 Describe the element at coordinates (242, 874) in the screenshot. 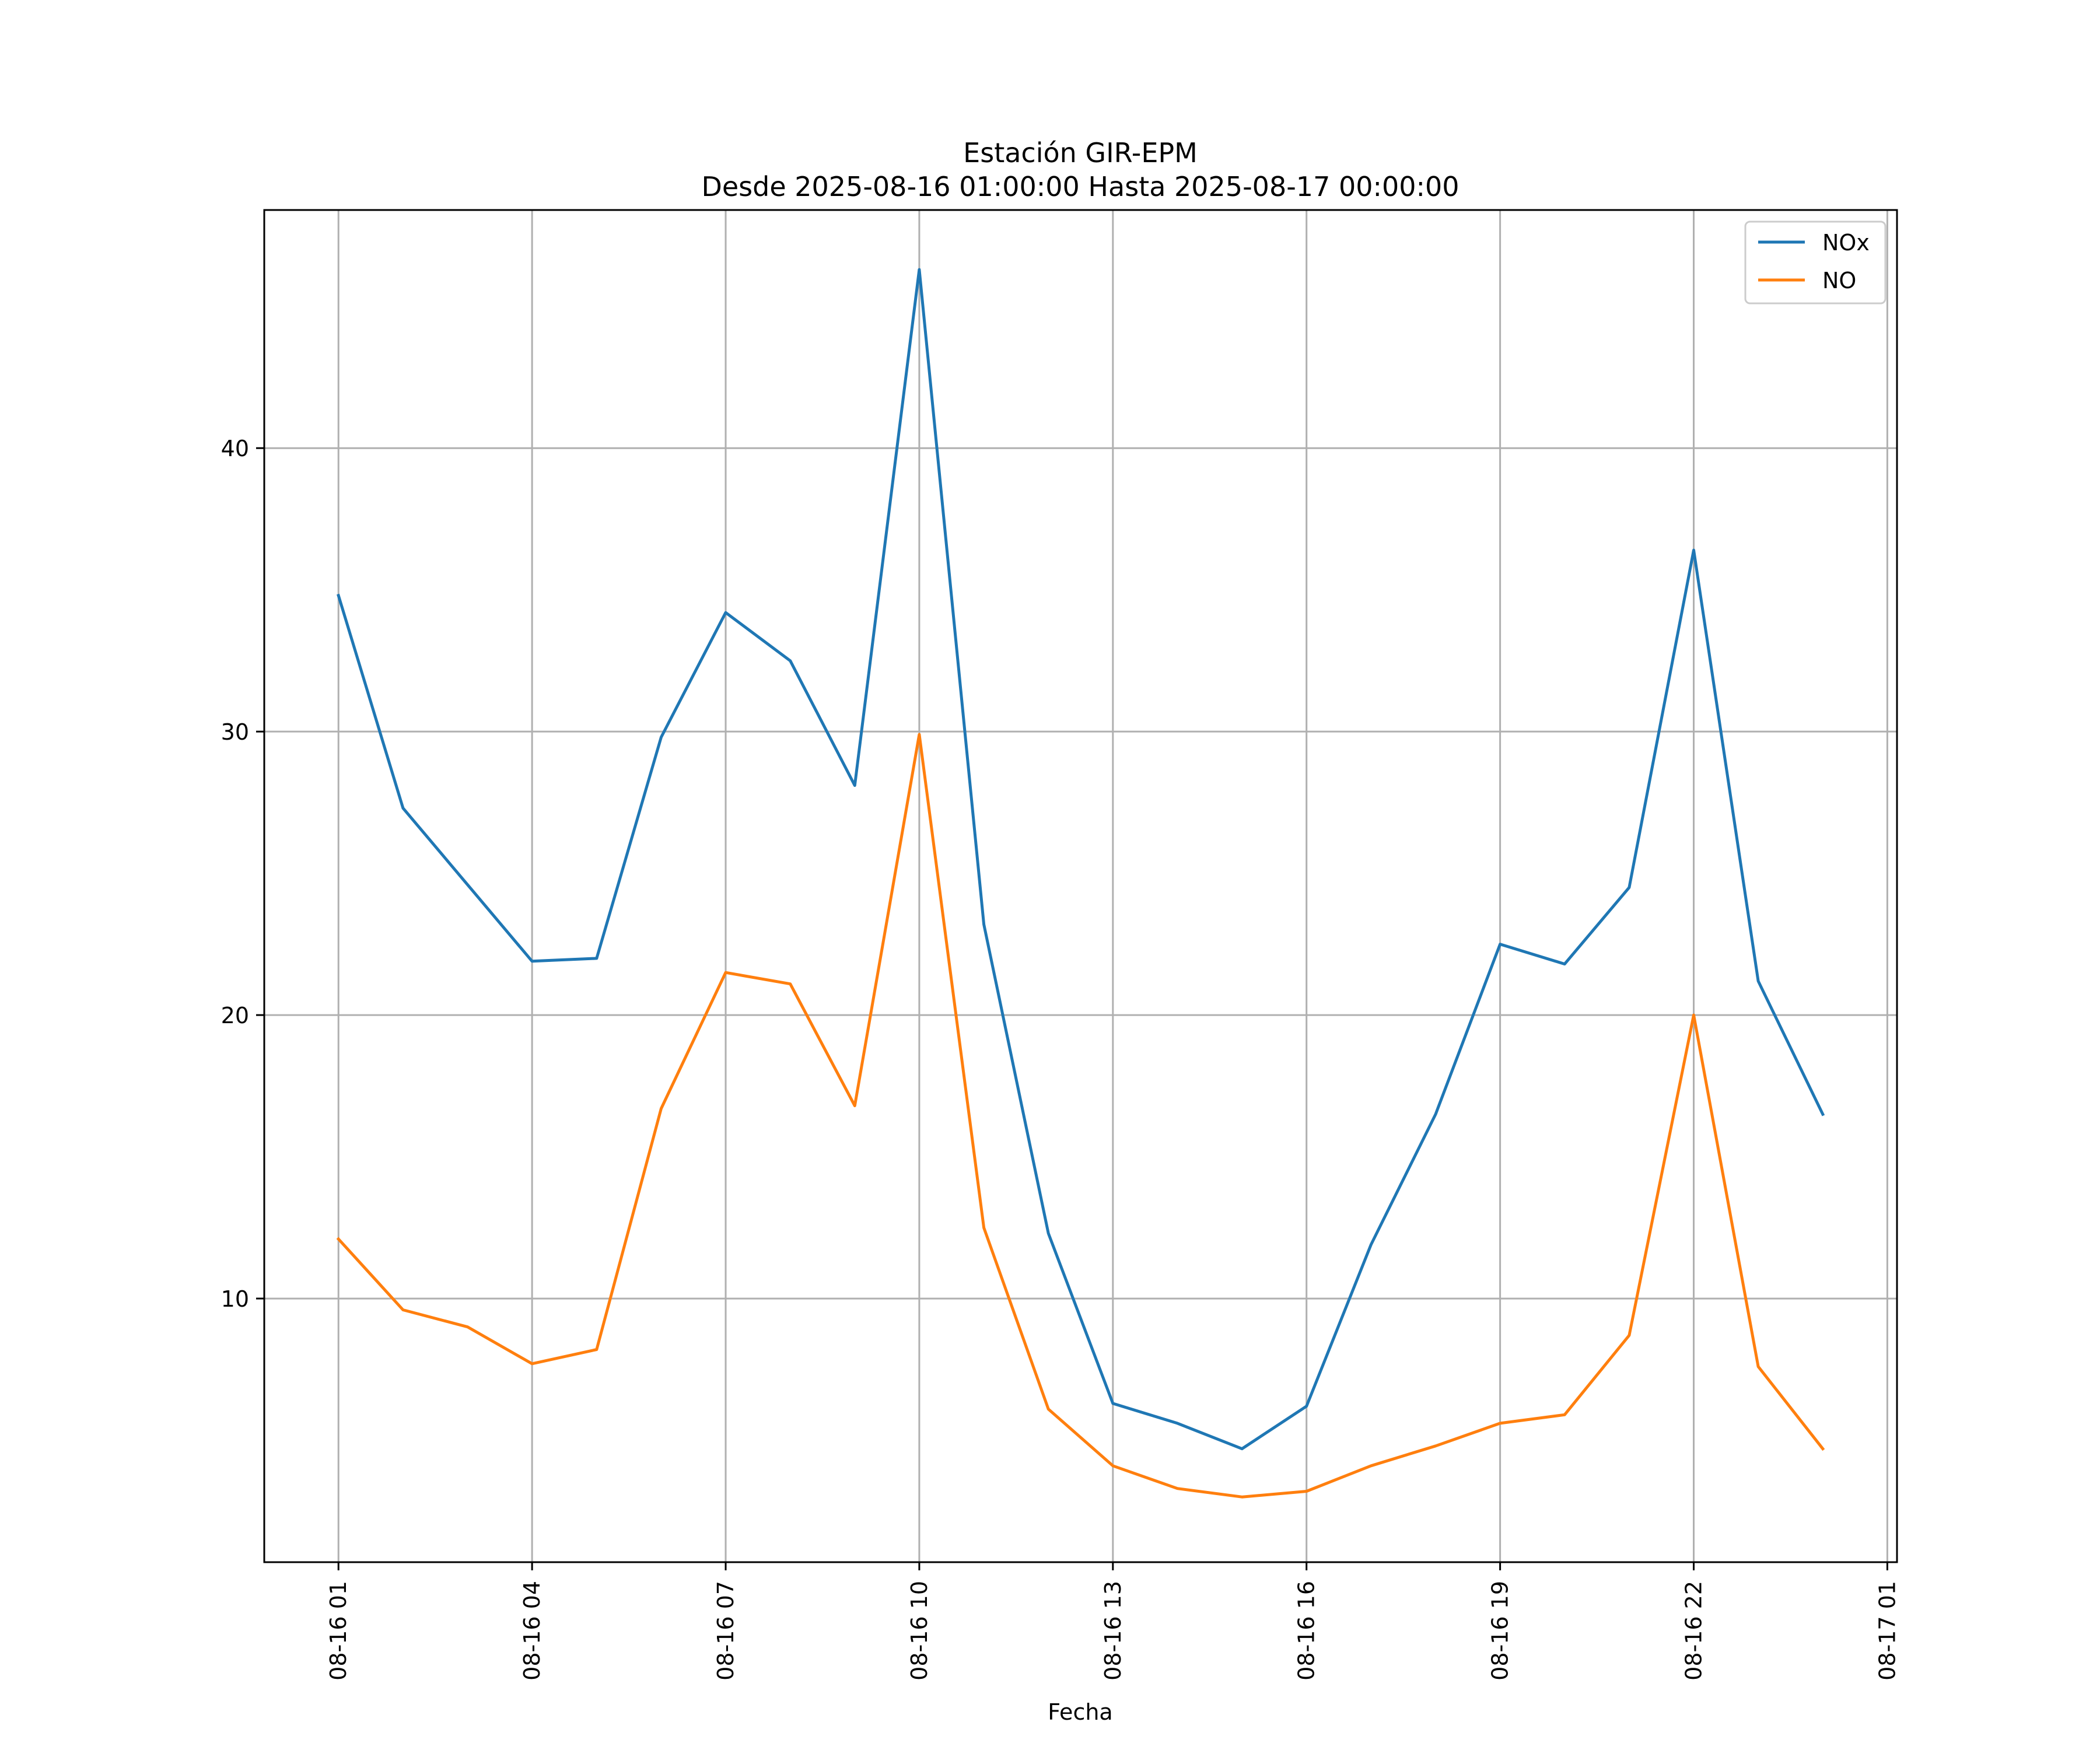

I see `y-axis-ticks: 10 20 30 40` at that location.